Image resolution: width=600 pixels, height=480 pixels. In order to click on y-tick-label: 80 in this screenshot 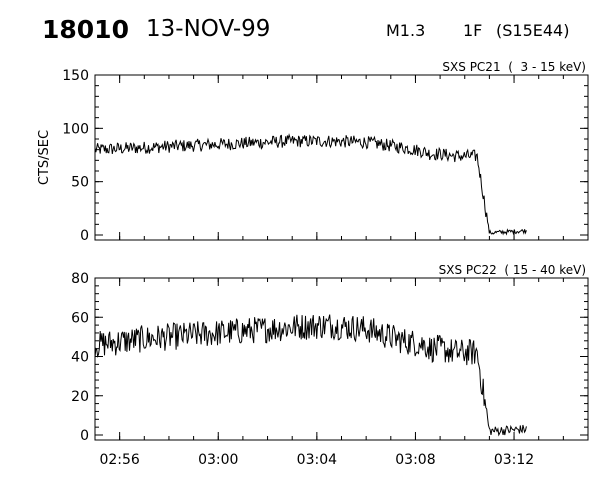, I will do `click(80, 279)`.